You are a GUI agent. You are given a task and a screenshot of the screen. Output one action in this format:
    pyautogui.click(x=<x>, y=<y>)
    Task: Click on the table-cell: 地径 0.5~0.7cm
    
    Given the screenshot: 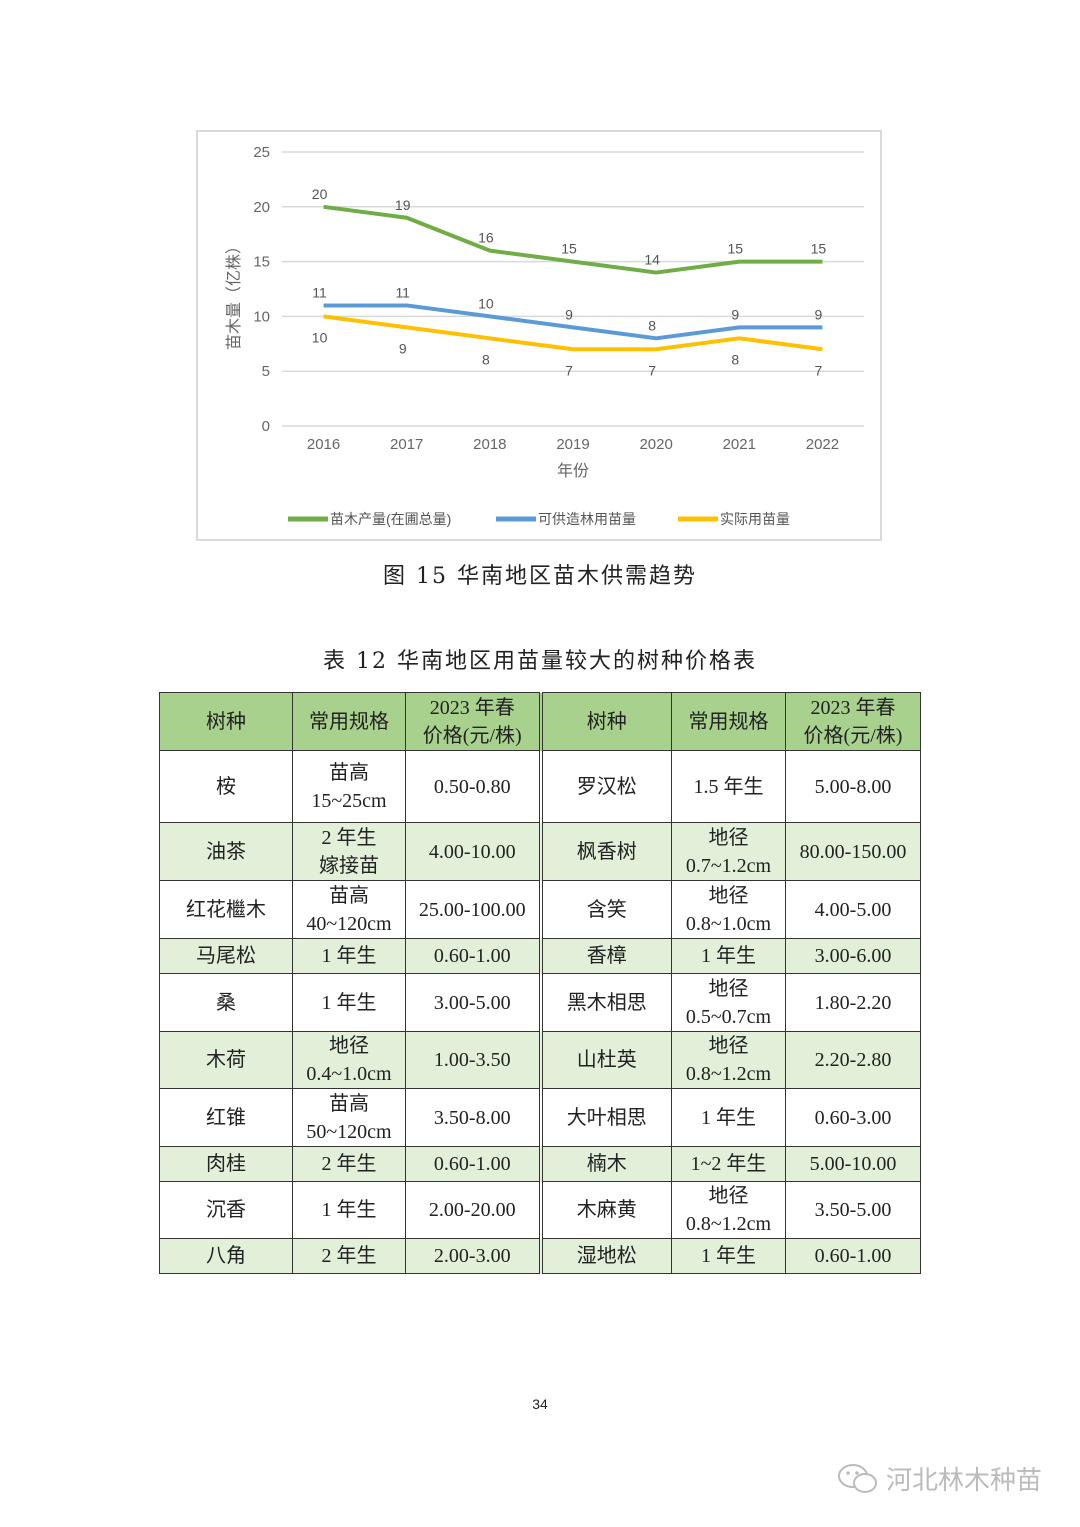 What is the action you would take?
    pyautogui.click(x=728, y=1002)
    